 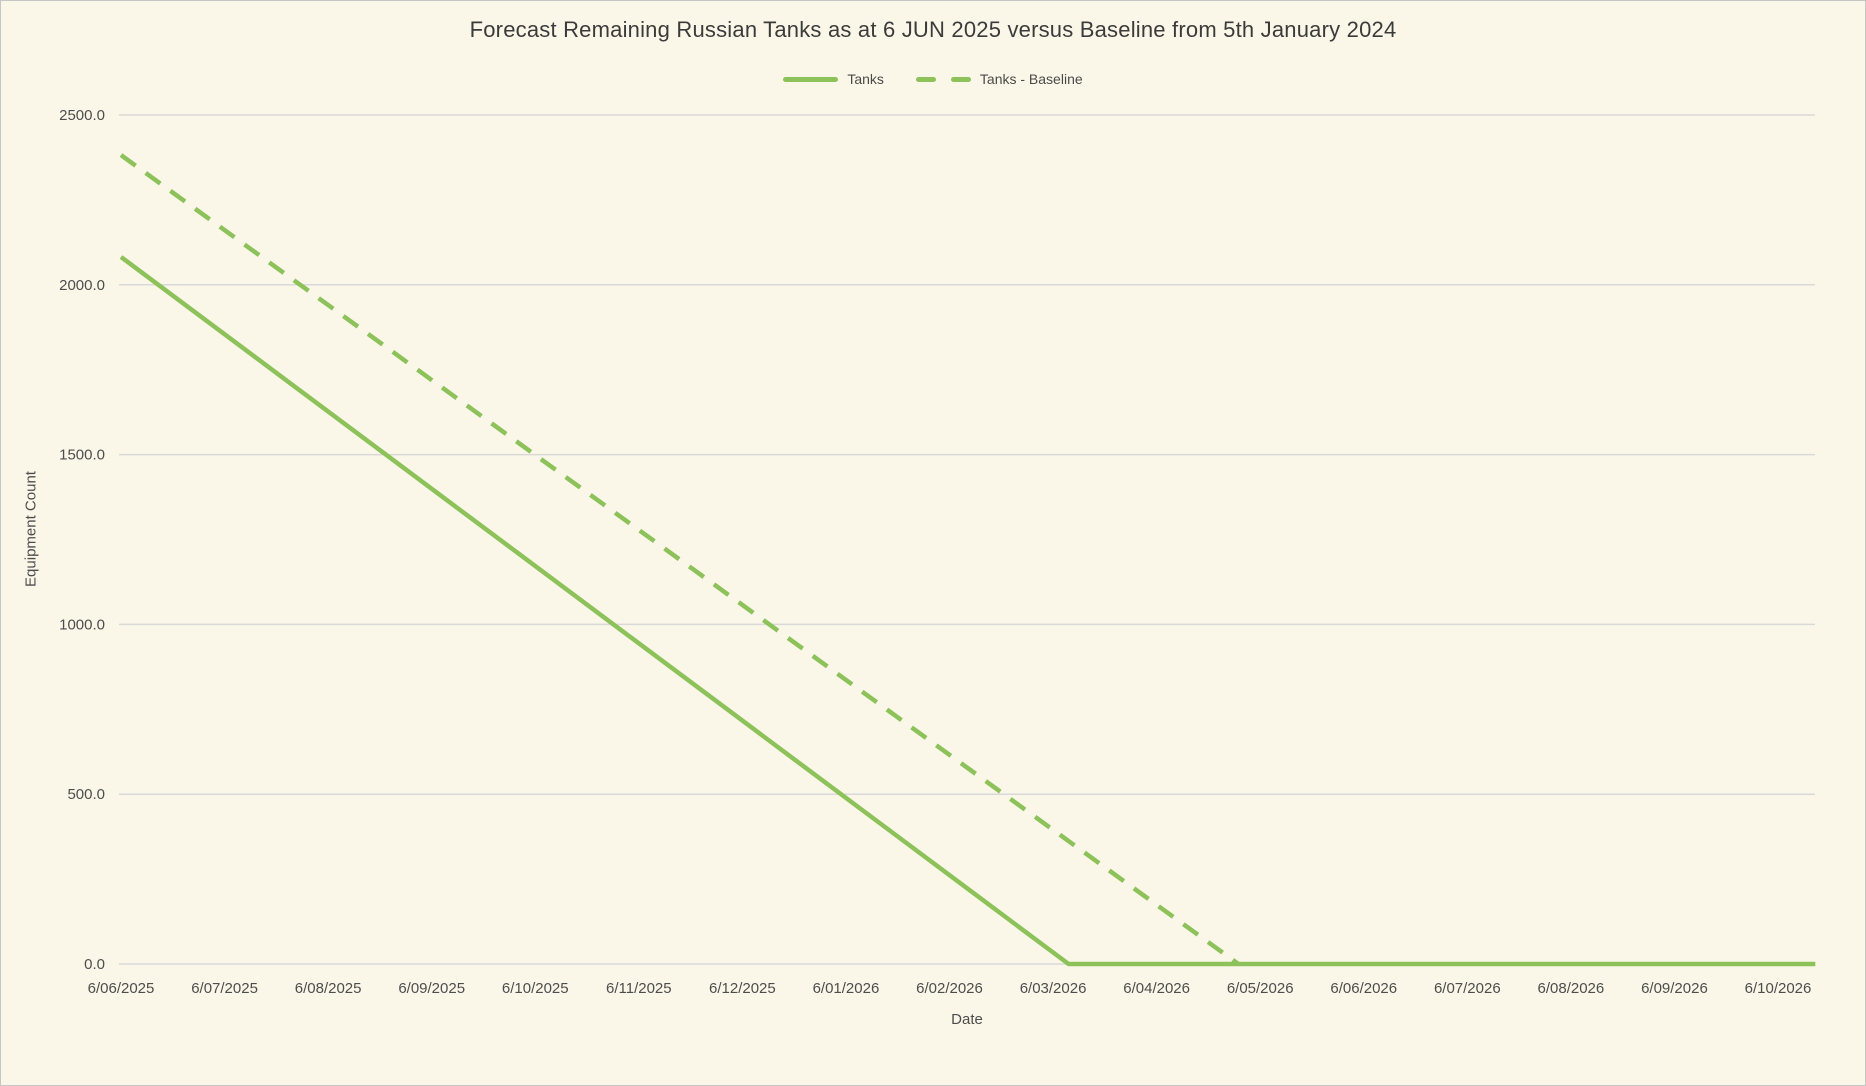 I want to click on y-tick-label: 1500.0, so click(x=82, y=455).